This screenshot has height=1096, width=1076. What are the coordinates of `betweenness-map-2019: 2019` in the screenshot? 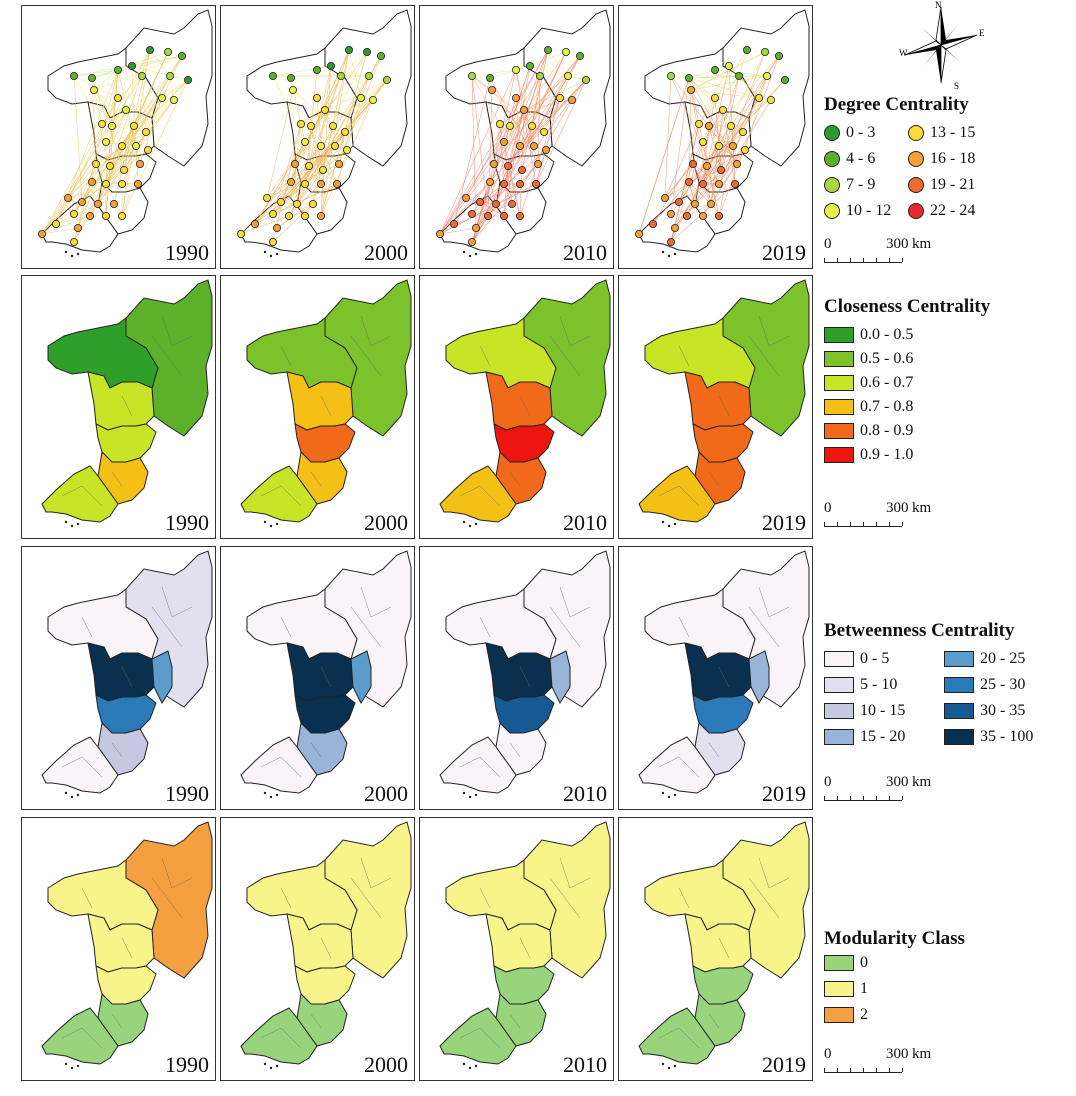 It's located at (715, 678).